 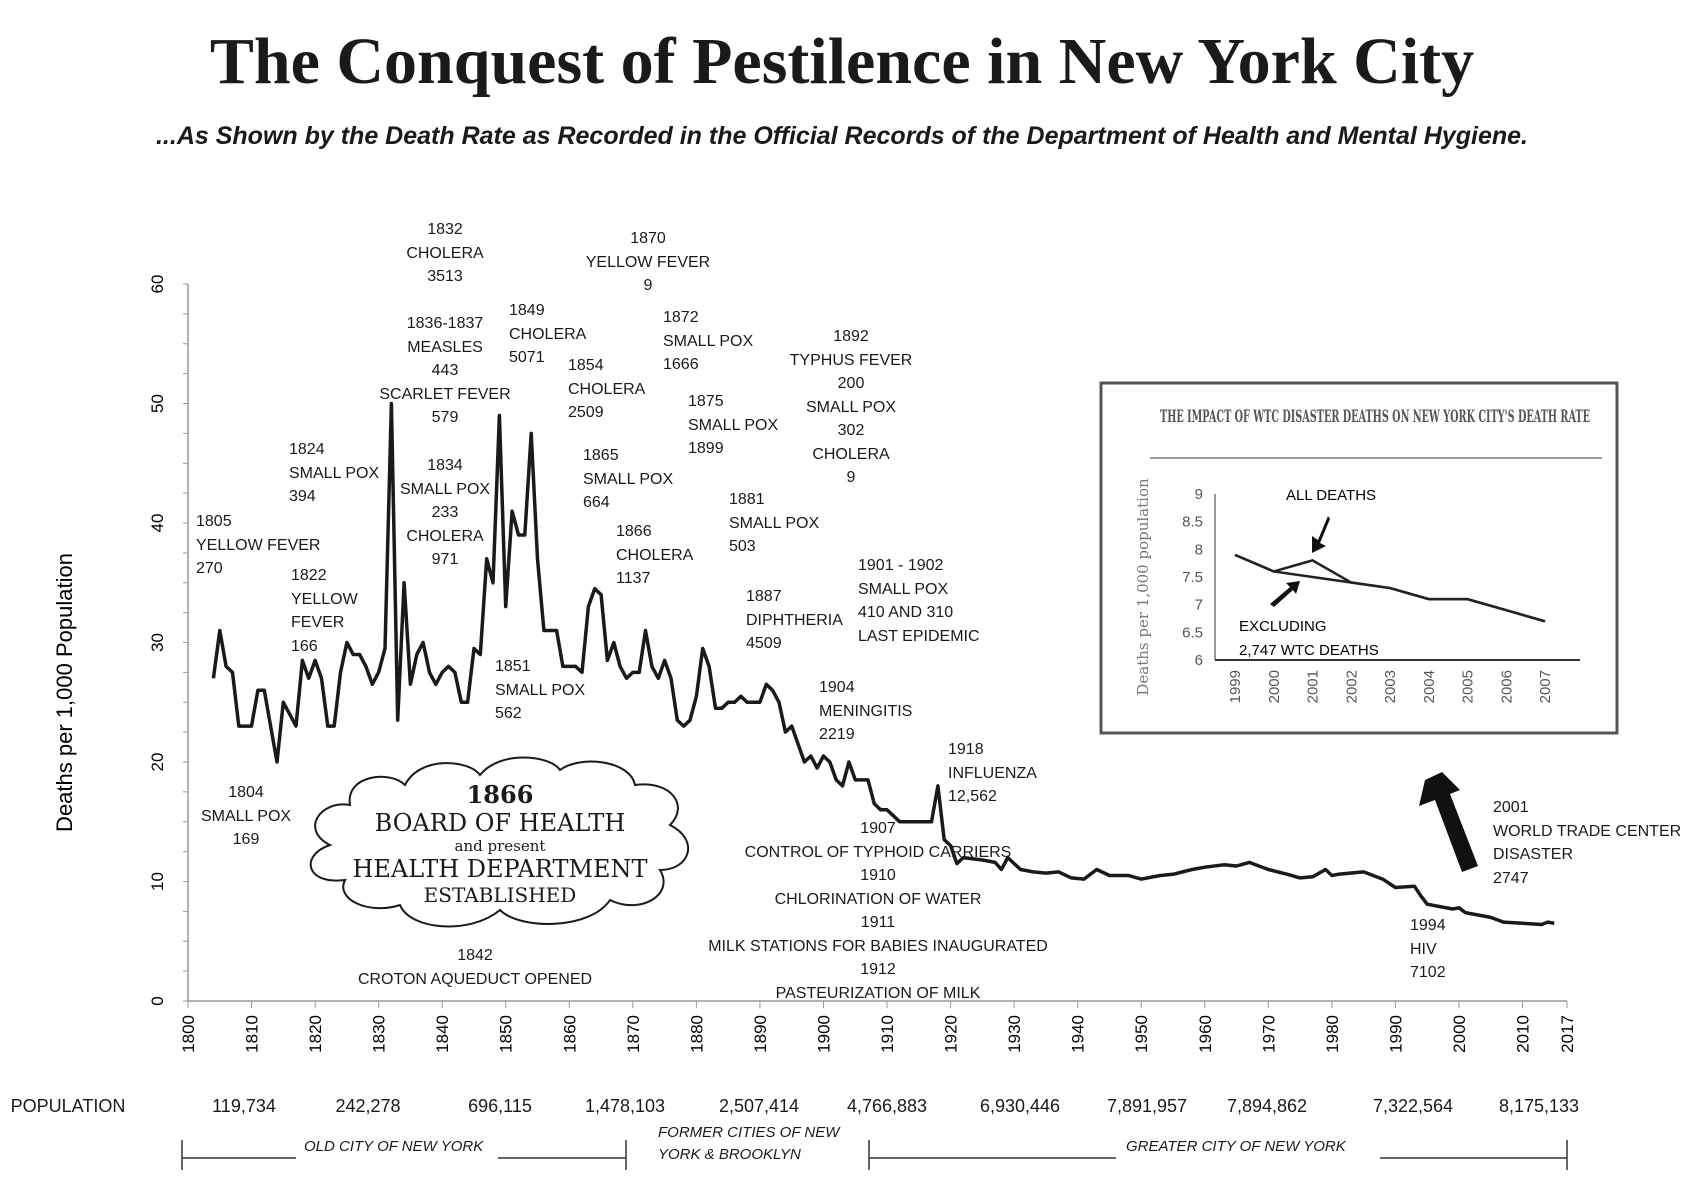 I want to click on annotation-line: 7102, so click(x=1428, y=972).